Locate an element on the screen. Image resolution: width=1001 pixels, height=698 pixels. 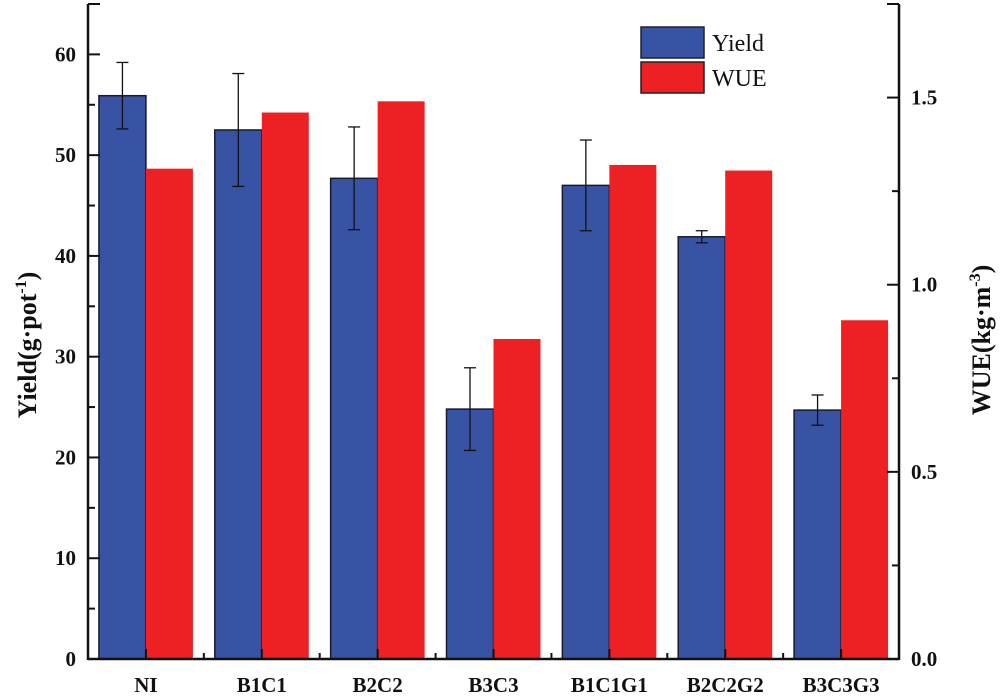
x-tick-label: B2C2G2 is located at coordinates (725, 685).